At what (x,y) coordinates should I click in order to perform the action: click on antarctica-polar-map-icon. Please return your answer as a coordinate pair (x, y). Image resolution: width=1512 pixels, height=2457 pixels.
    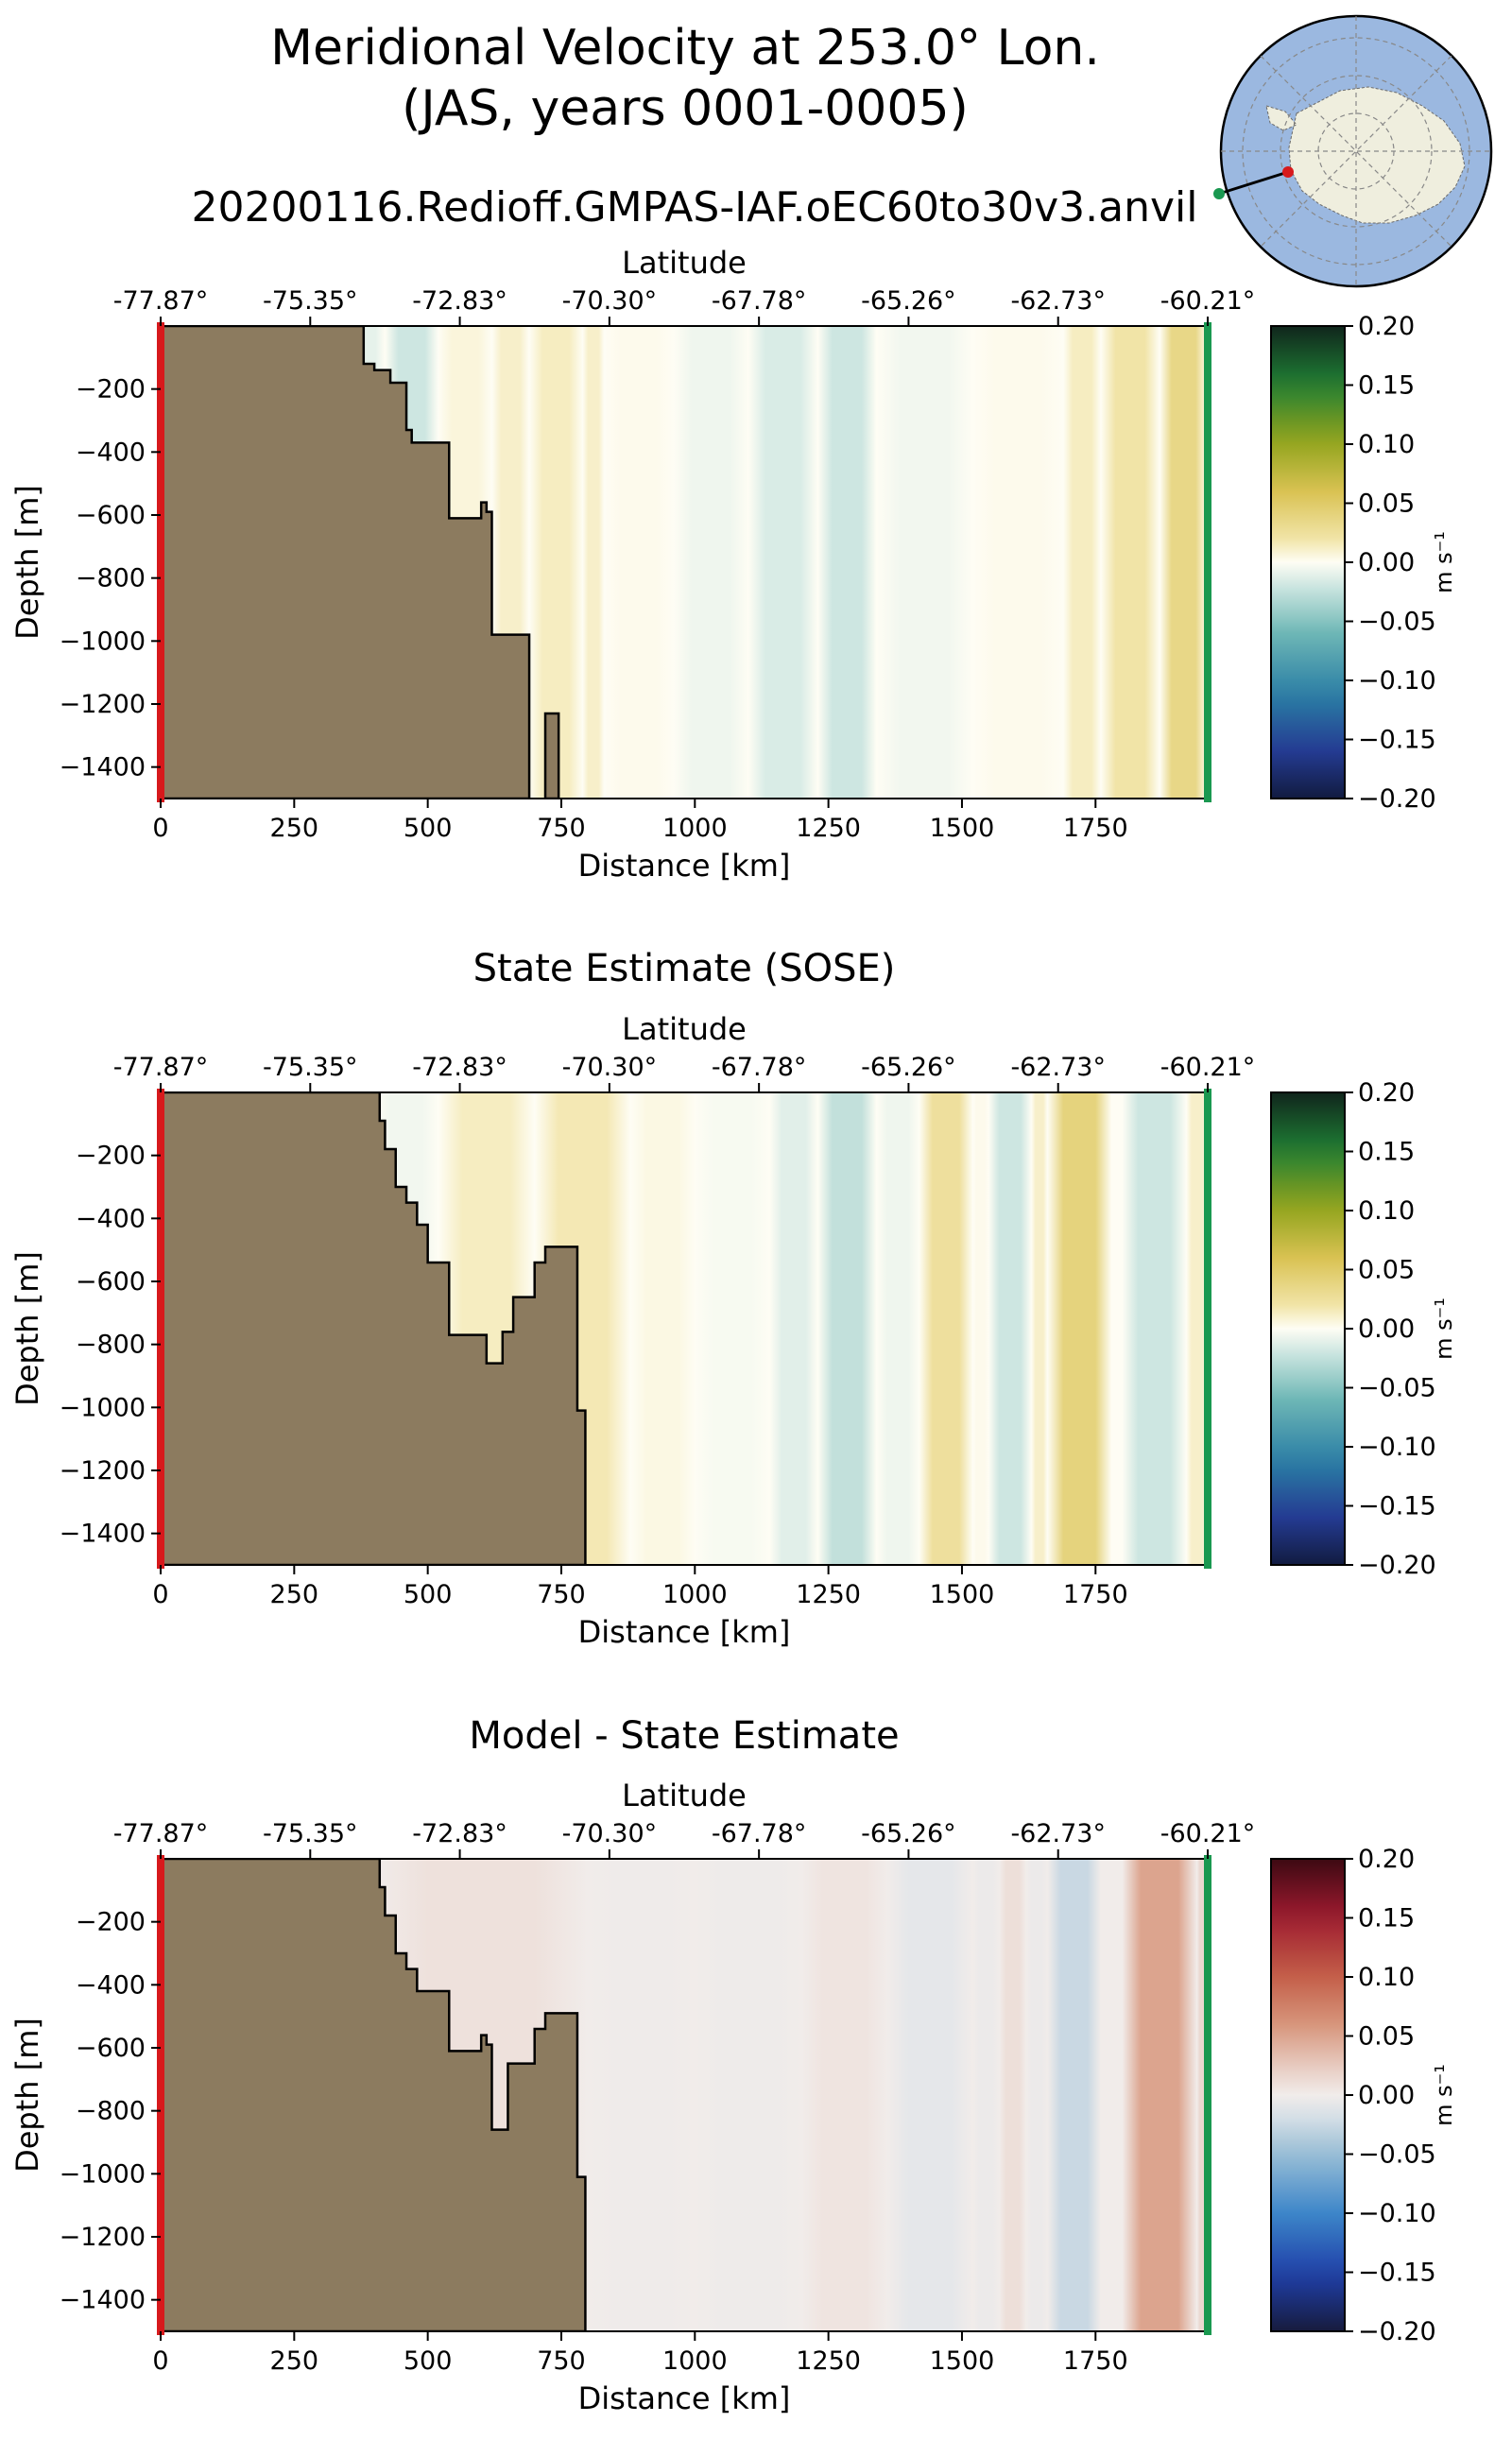
    Looking at the image, I should click on (1353, 151).